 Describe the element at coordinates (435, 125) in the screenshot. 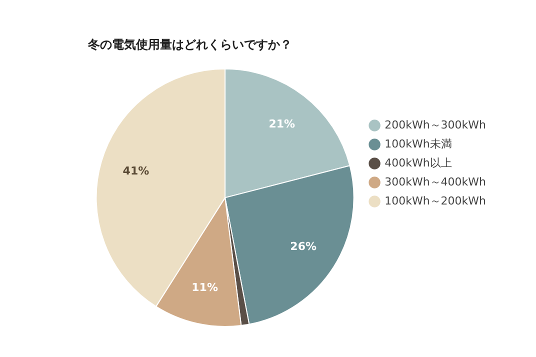

I see `legend-label: 200kWh～300kWh` at that location.